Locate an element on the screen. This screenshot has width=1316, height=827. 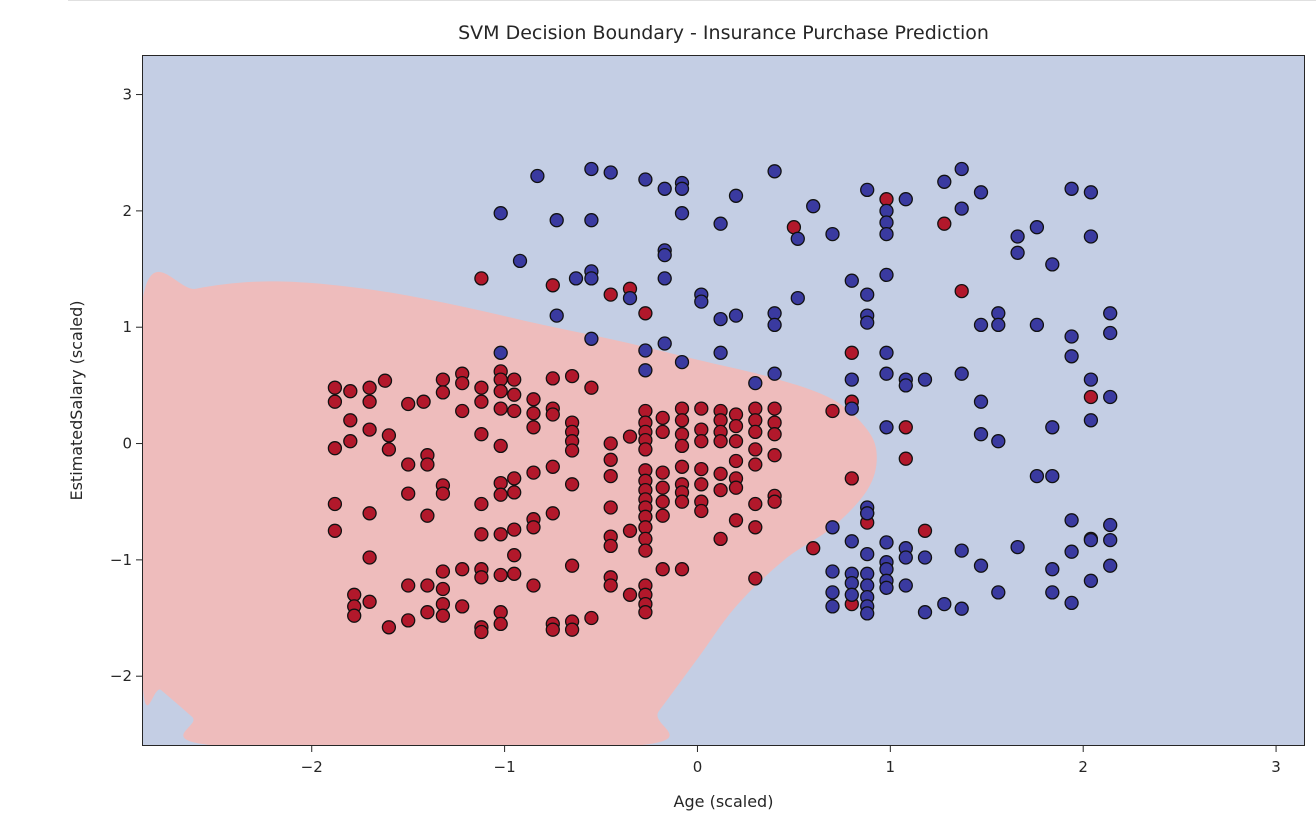
x-tick-label: 1 is located at coordinates (891, 767).